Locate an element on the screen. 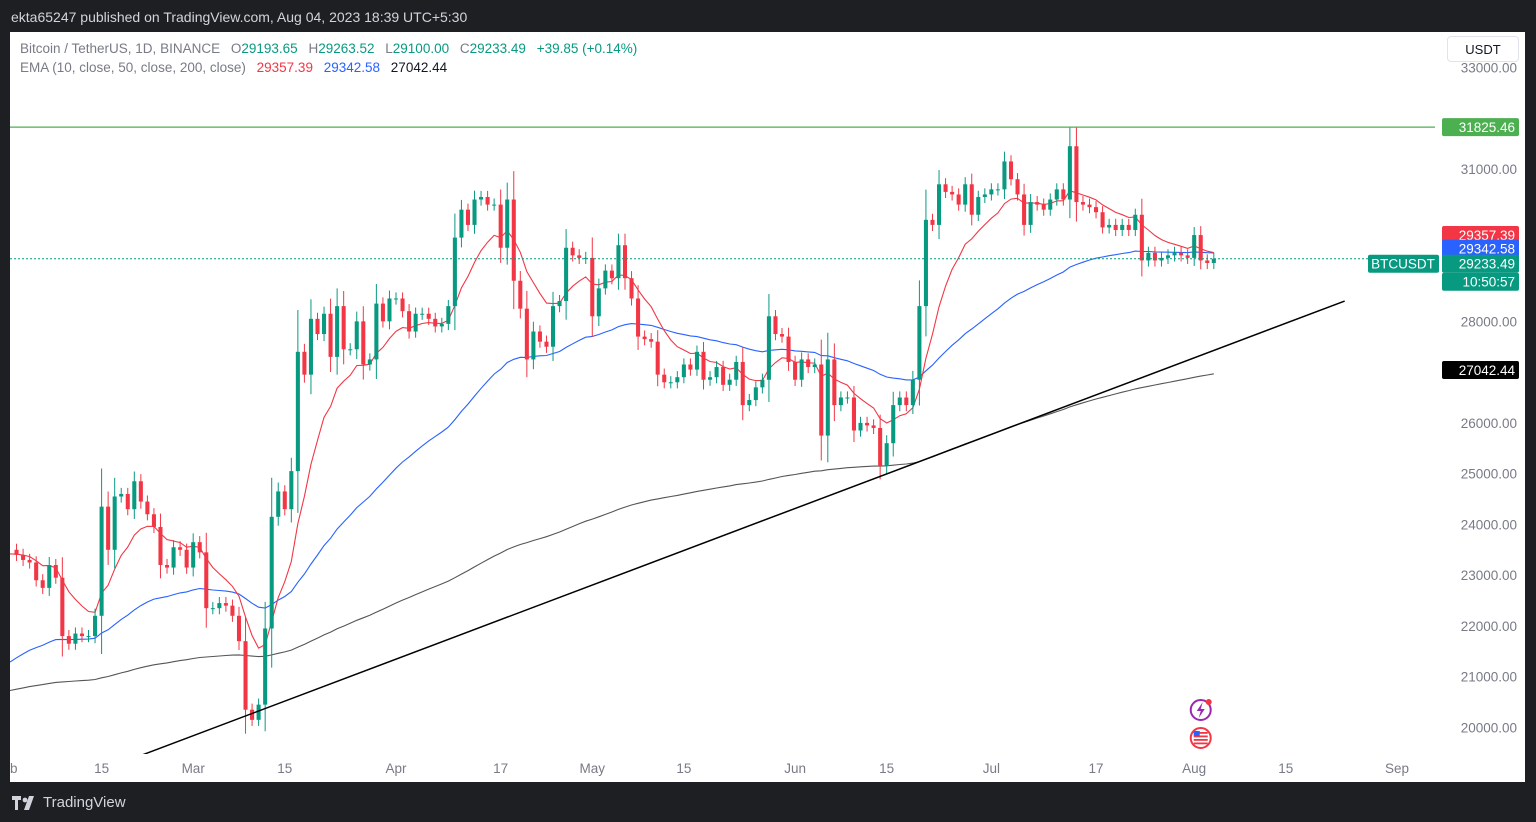 The height and width of the screenshot is (822, 1536). close-value: 29233.49 is located at coordinates (497, 48).